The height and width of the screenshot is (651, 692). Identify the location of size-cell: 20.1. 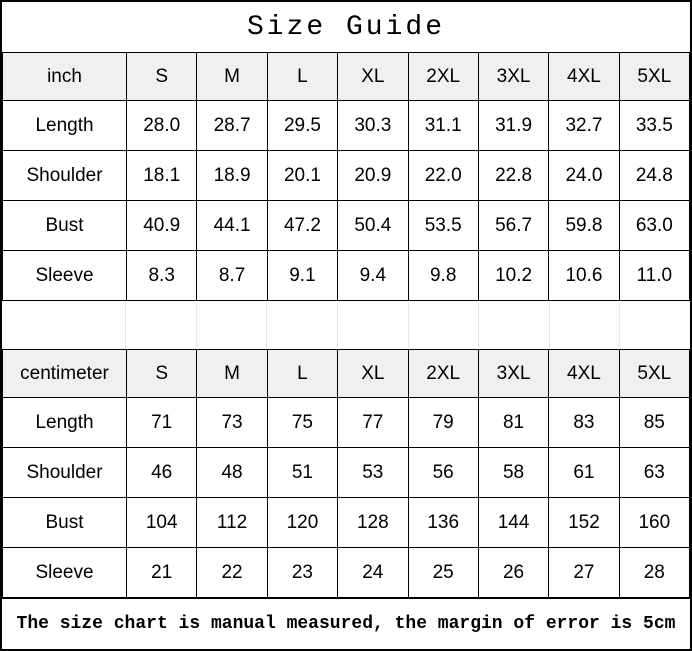
(302, 175).